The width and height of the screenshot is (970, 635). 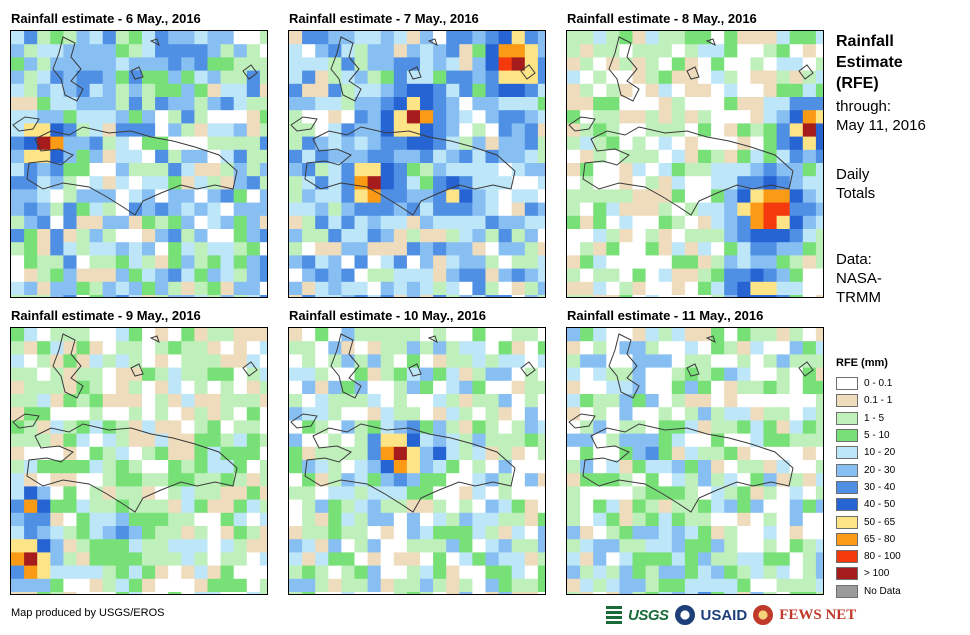 I want to click on legend-item: 30 - 40, so click(x=868, y=487).